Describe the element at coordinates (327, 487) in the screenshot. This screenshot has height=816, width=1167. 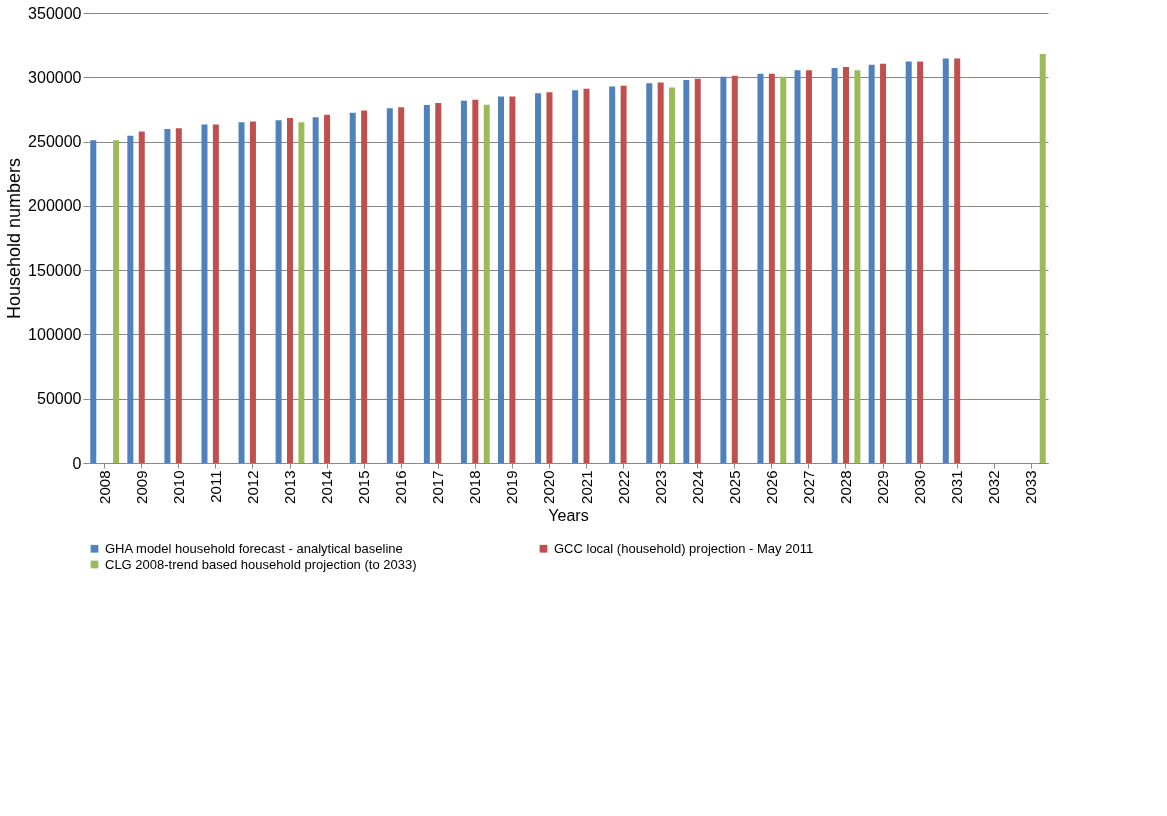
I see `x-tick-label: 2014` at that location.